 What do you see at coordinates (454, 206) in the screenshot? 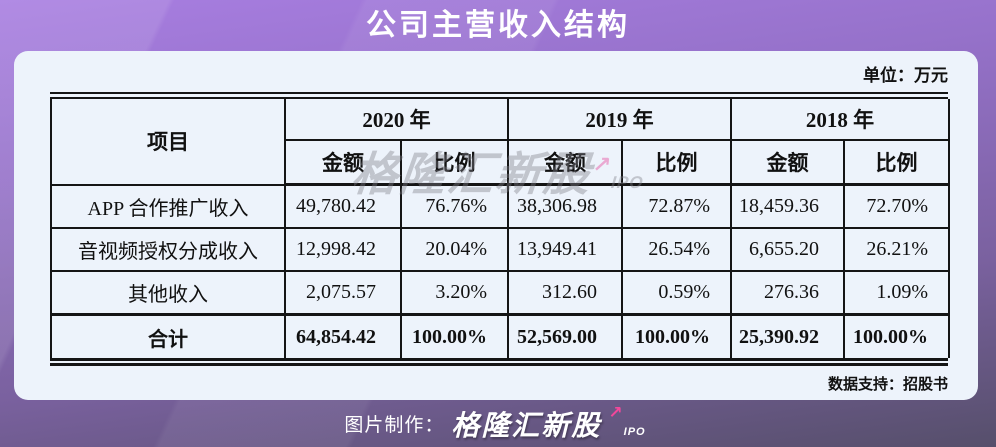
I see `cell-ratio: 76.76%` at bounding box center [454, 206].